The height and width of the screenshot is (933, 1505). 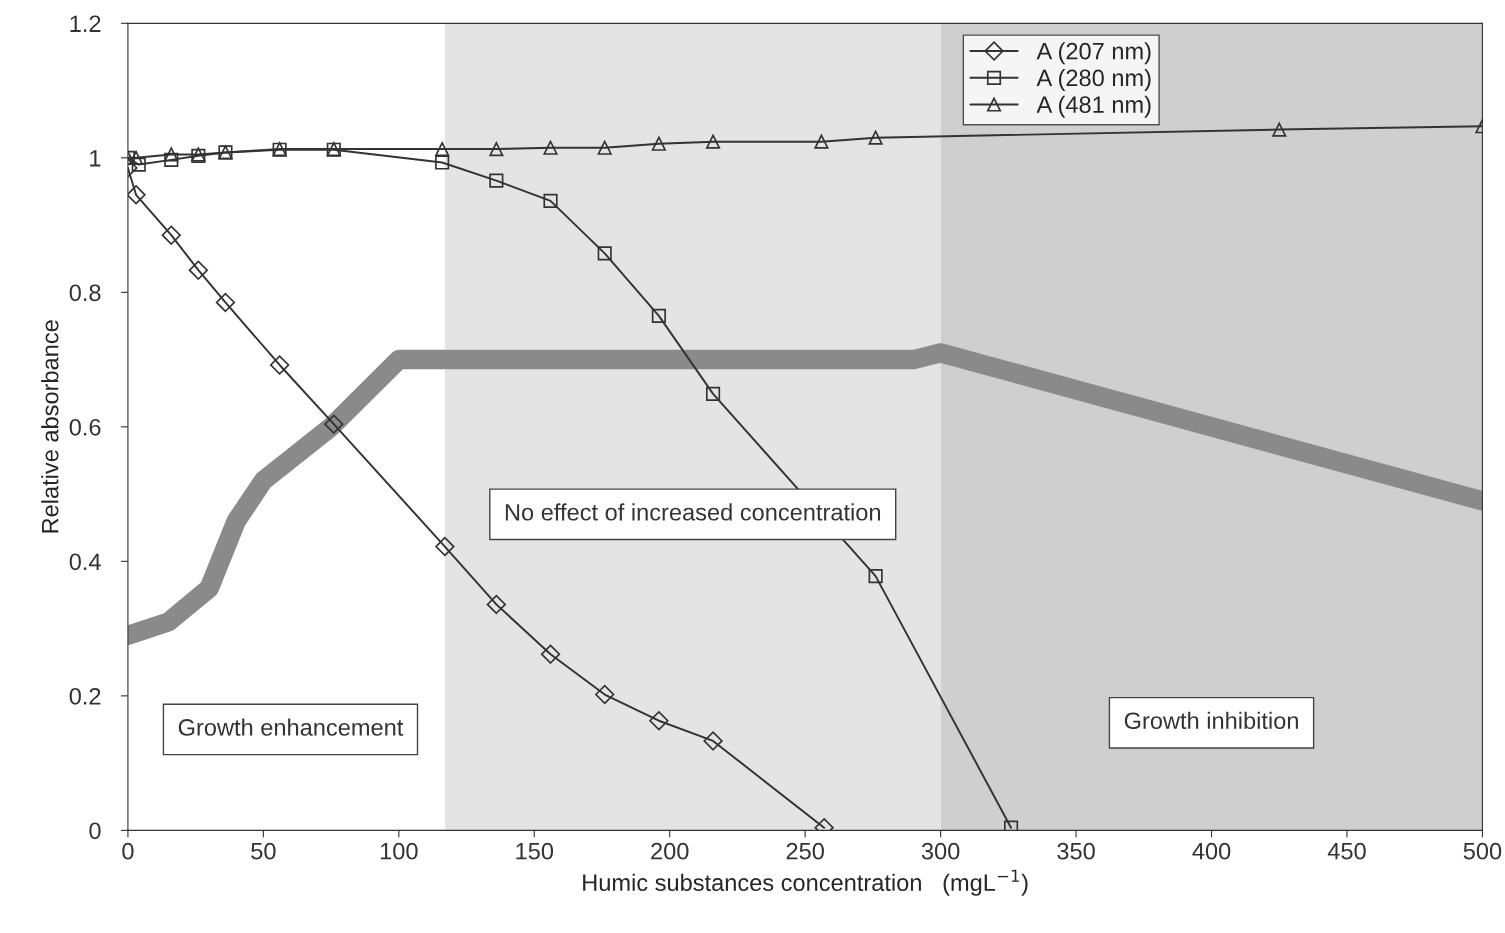 I want to click on annotation: Growth enhancement, so click(x=291, y=727).